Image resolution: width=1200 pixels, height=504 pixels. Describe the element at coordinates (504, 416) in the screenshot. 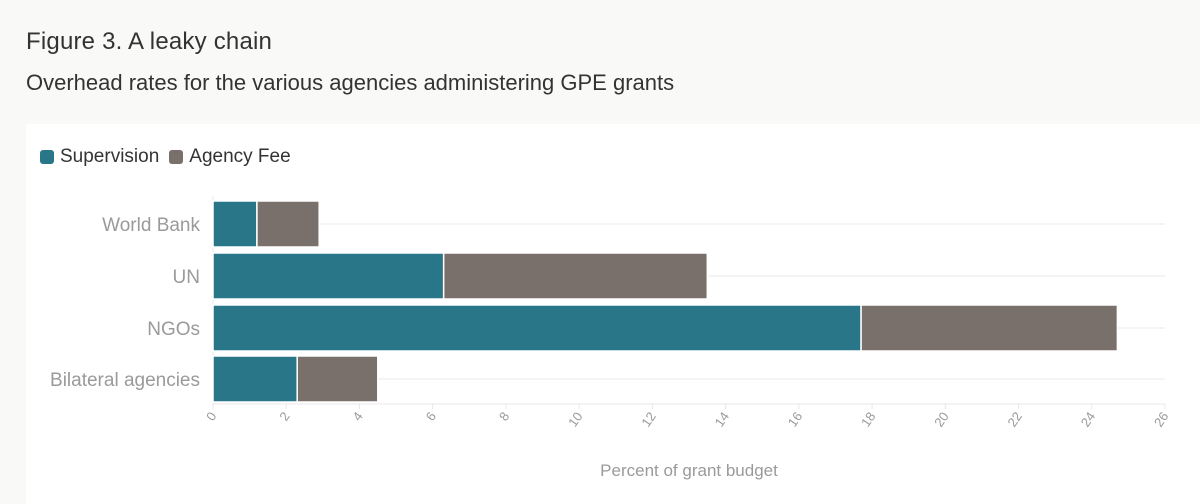

I see `x-tick-label-4: 8` at that location.